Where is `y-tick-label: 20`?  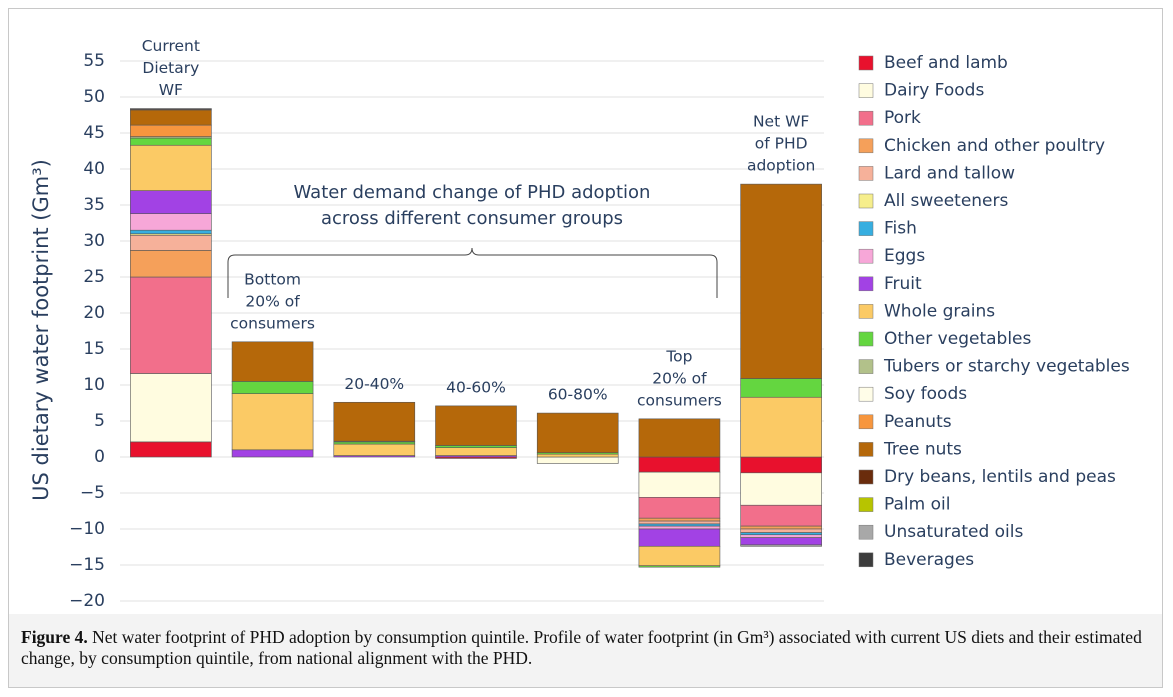
y-tick-label: 20 is located at coordinates (94, 313).